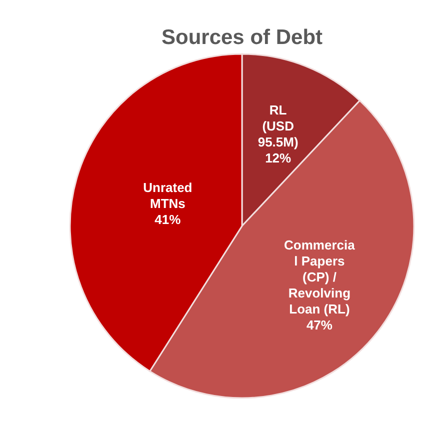 Image resolution: width=448 pixels, height=437 pixels. Describe the element at coordinates (242, 37) in the screenshot. I see `chart-title: Sources of Debt` at that location.